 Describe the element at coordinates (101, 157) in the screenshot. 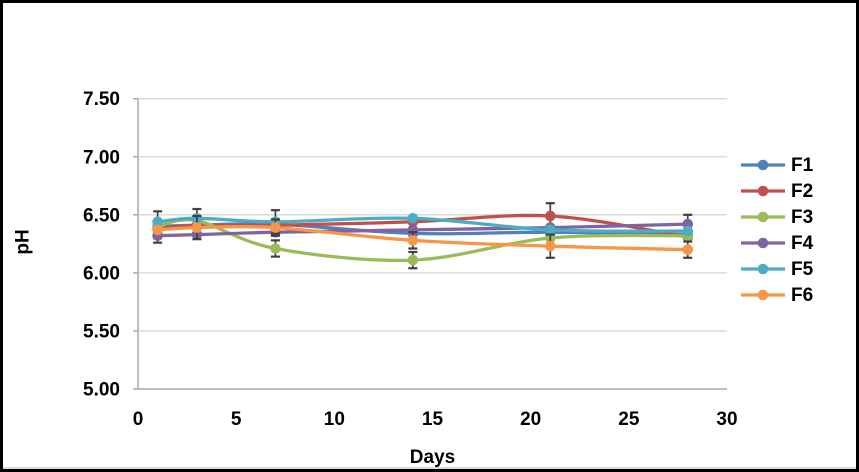

I see `y-tick-label: 7.00` at that location.